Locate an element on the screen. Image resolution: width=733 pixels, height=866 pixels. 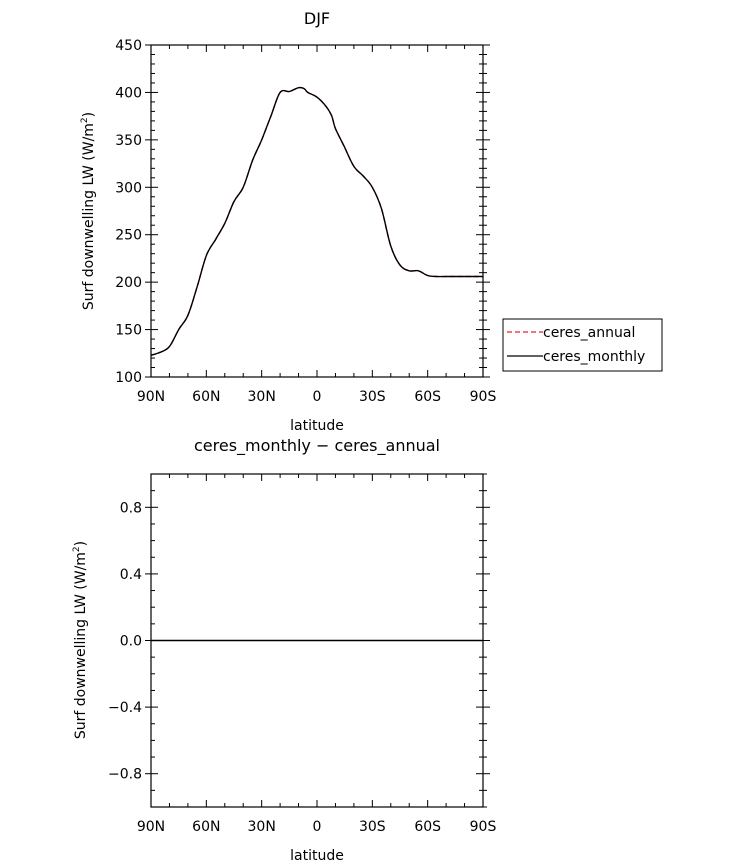
y-tick-label: 150 is located at coordinates (128, 331).